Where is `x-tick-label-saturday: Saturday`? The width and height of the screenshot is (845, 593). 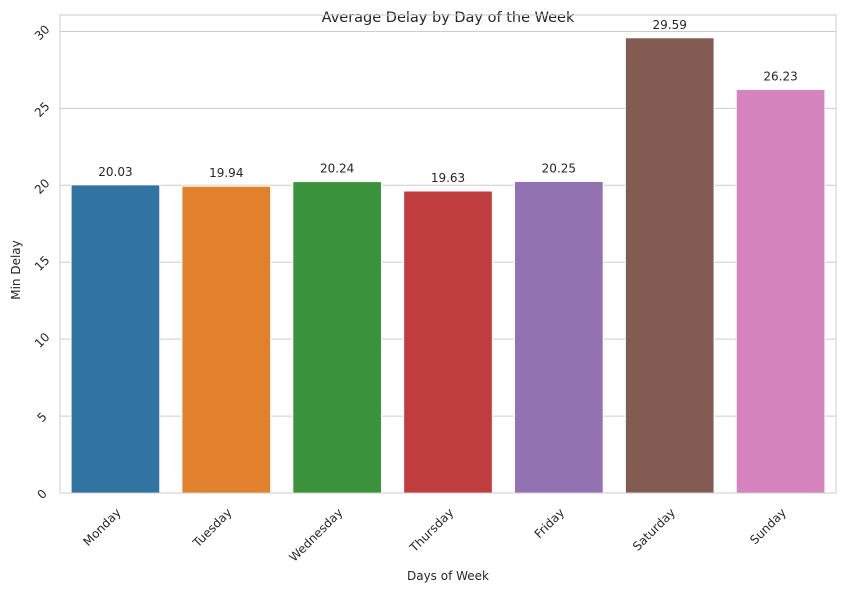
x-tick-label-saturday: Saturday is located at coordinates (654, 529).